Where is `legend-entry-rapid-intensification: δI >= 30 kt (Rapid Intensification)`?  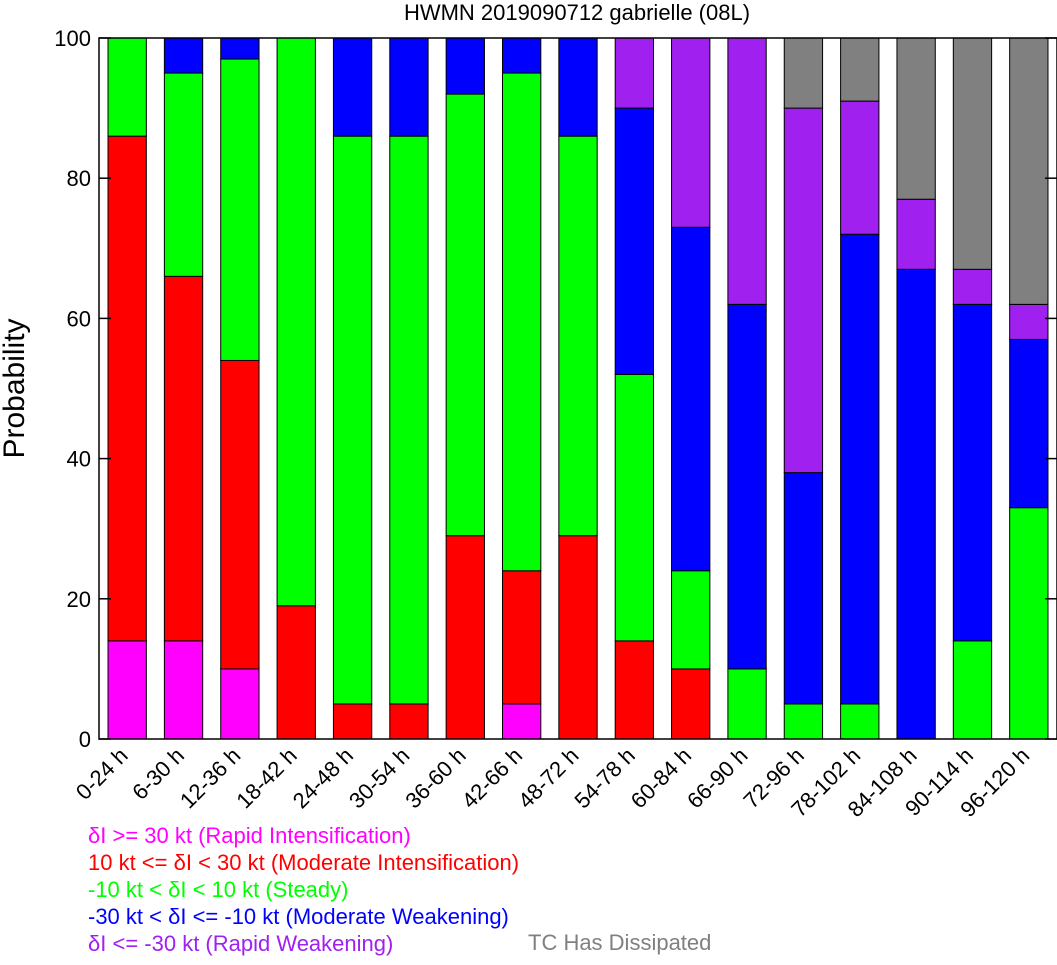 legend-entry-rapid-intensification: δI >= 30 kt (Rapid Intensification) is located at coordinates (249, 835).